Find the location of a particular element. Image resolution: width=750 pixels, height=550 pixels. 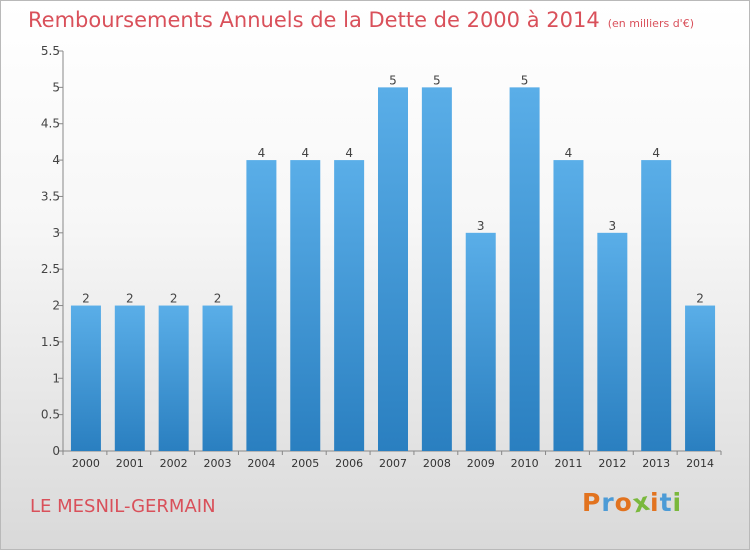

y-tick-label: 5.5 is located at coordinates (50, 51).